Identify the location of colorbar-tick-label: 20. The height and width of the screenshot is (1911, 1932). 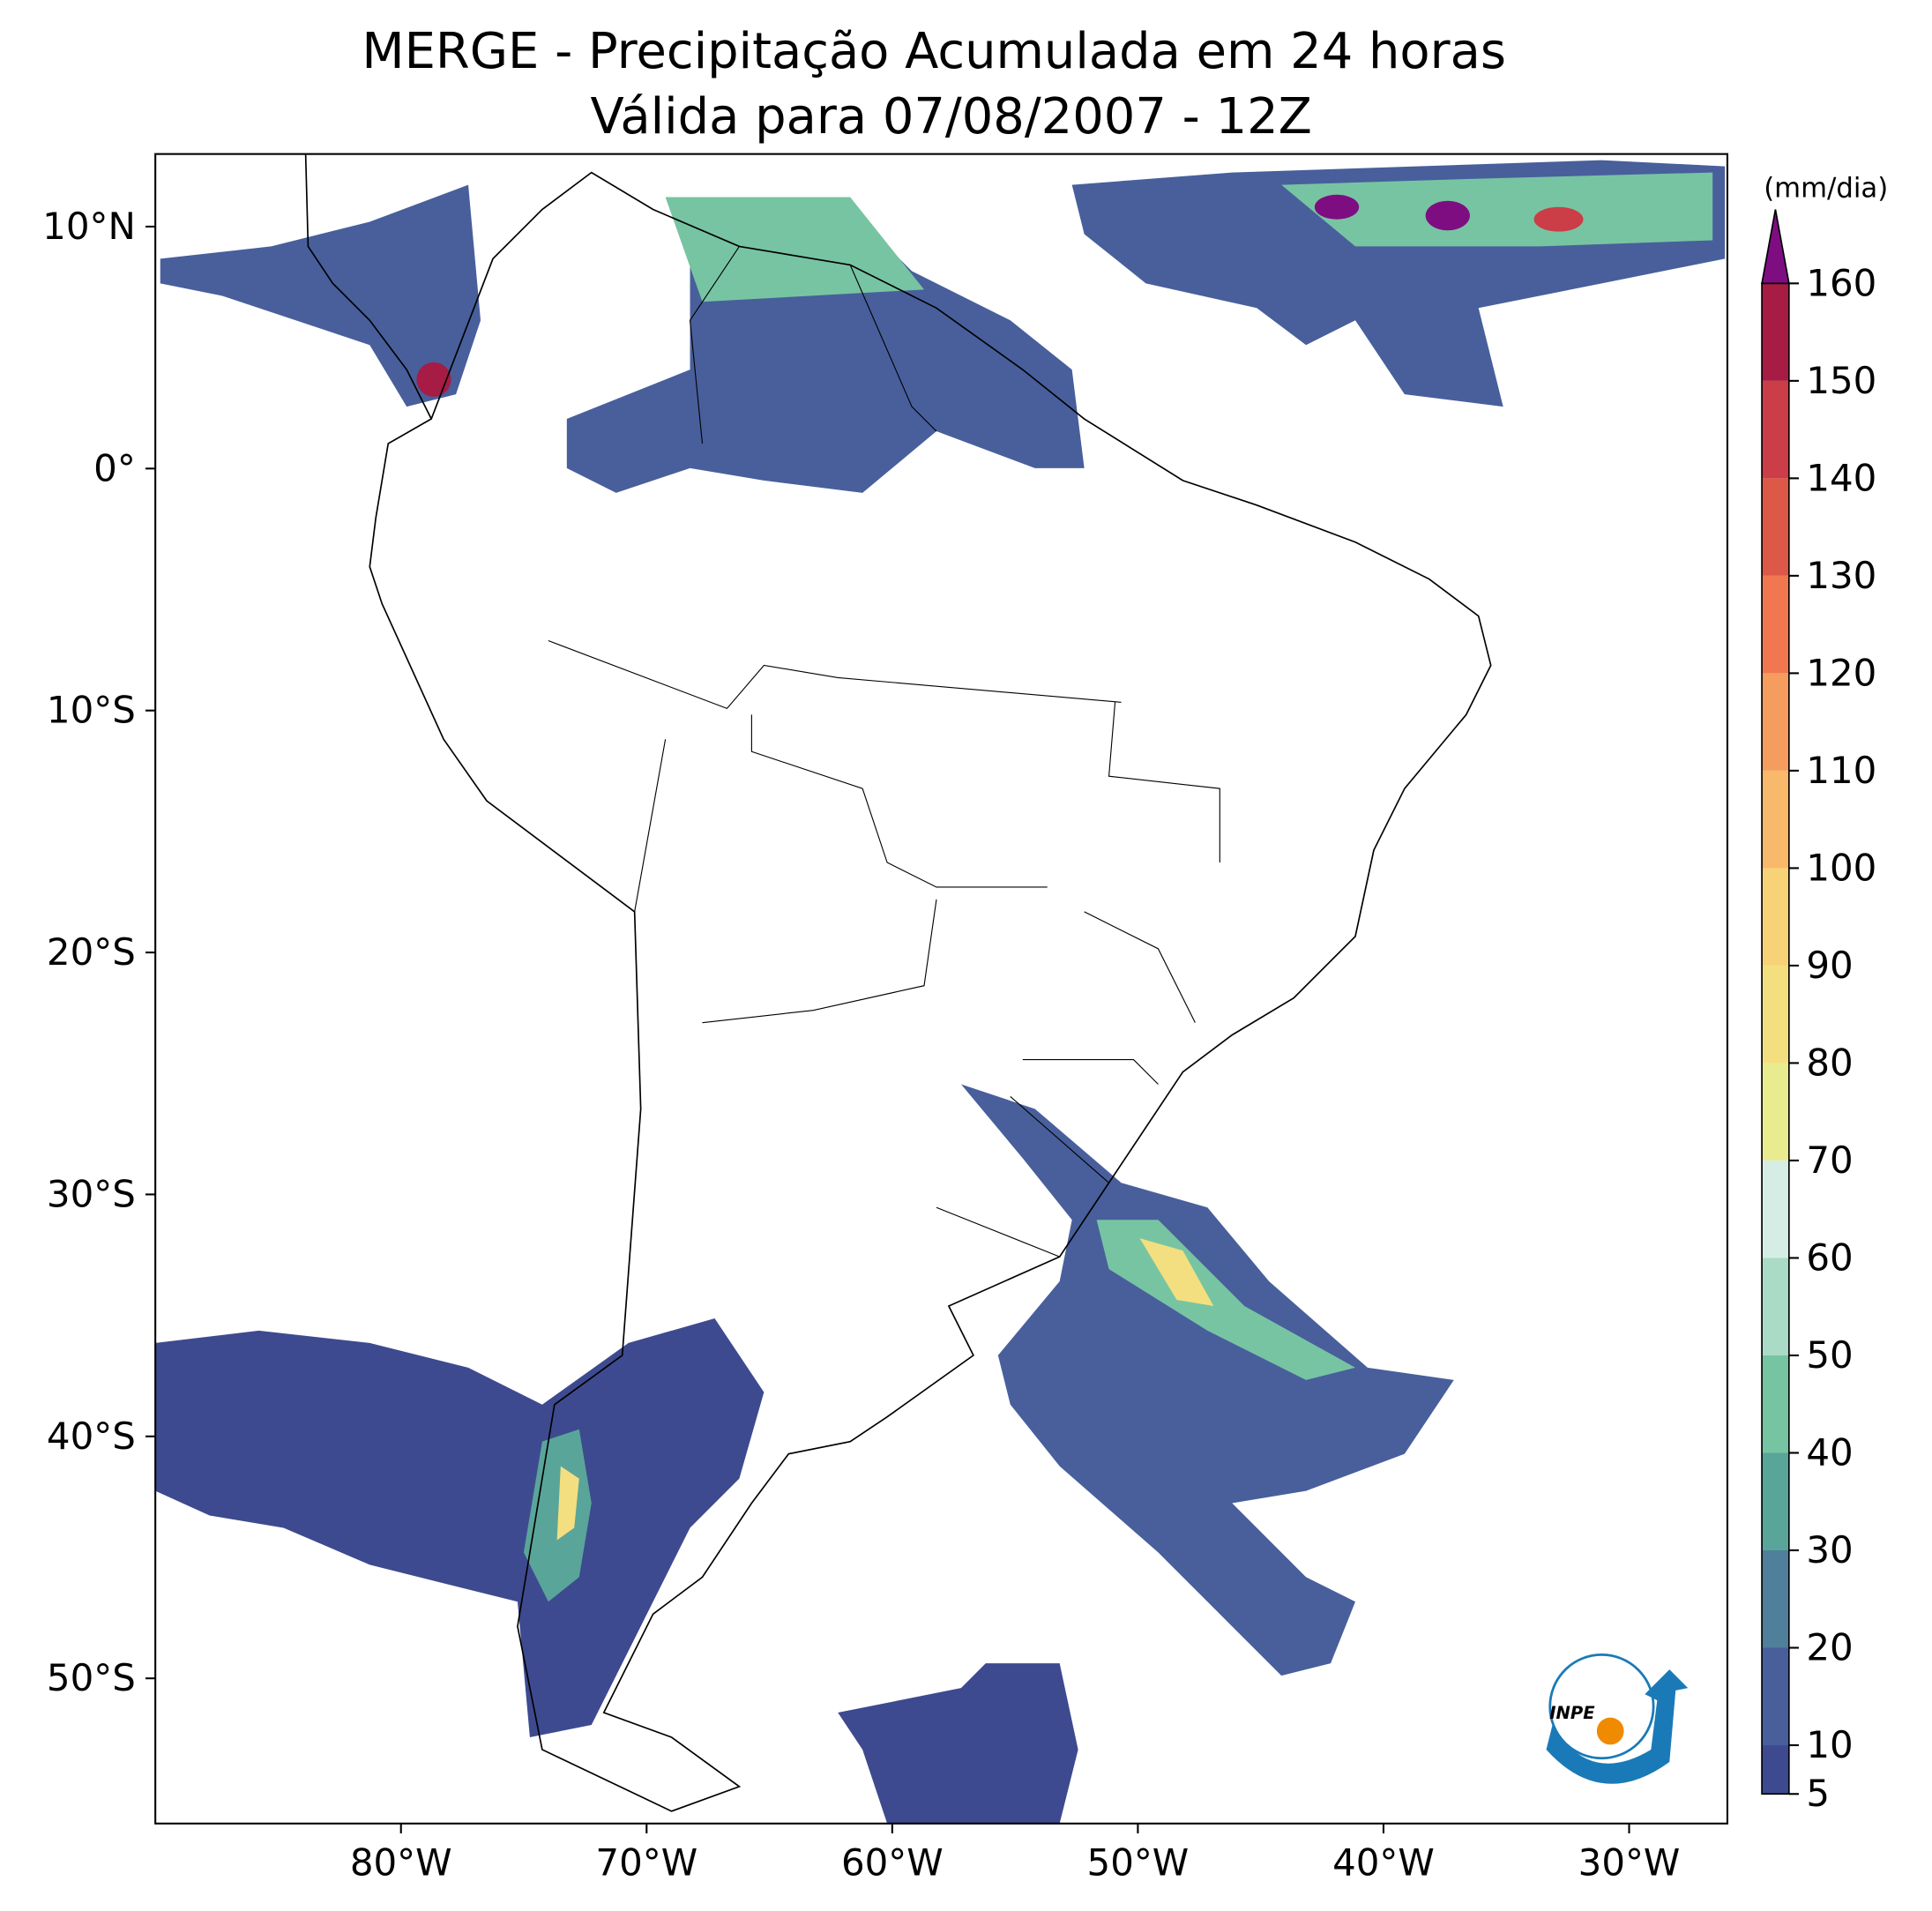
(1829, 1646).